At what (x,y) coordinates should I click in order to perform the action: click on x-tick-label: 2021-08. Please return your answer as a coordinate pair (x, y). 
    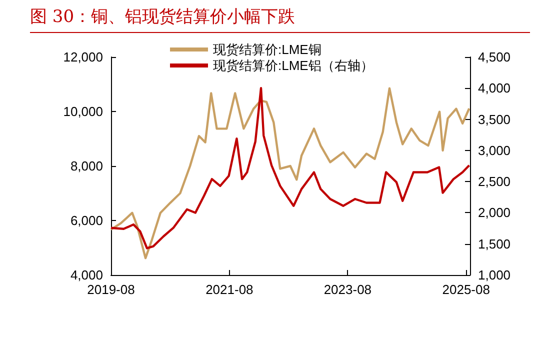
    Looking at the image, I should click on (230, 289).